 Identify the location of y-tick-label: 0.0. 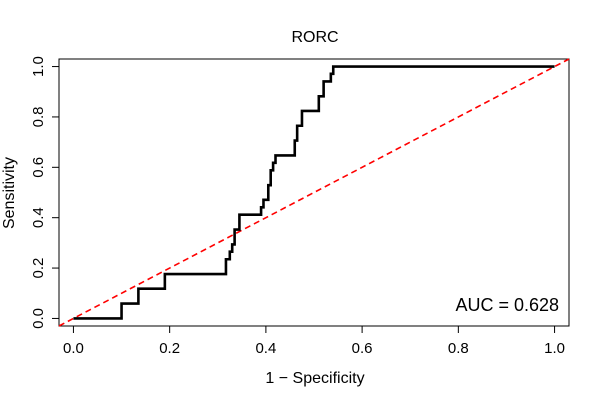
(38, 318).